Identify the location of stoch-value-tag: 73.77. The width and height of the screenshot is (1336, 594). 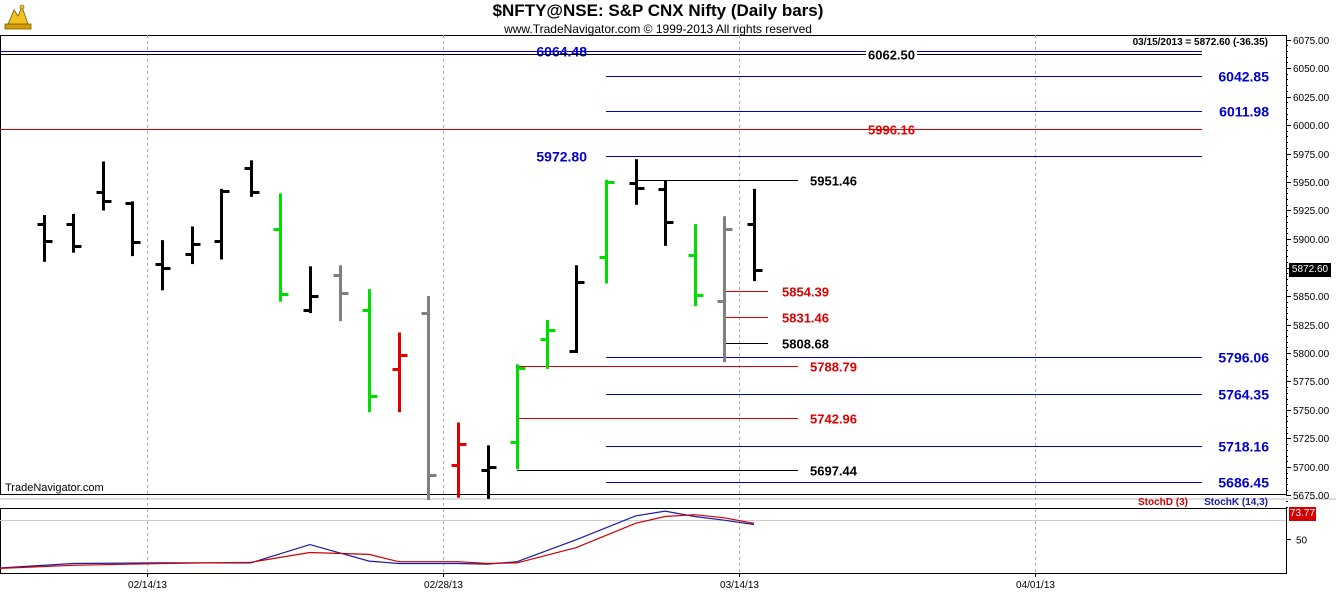
(1302, 514).